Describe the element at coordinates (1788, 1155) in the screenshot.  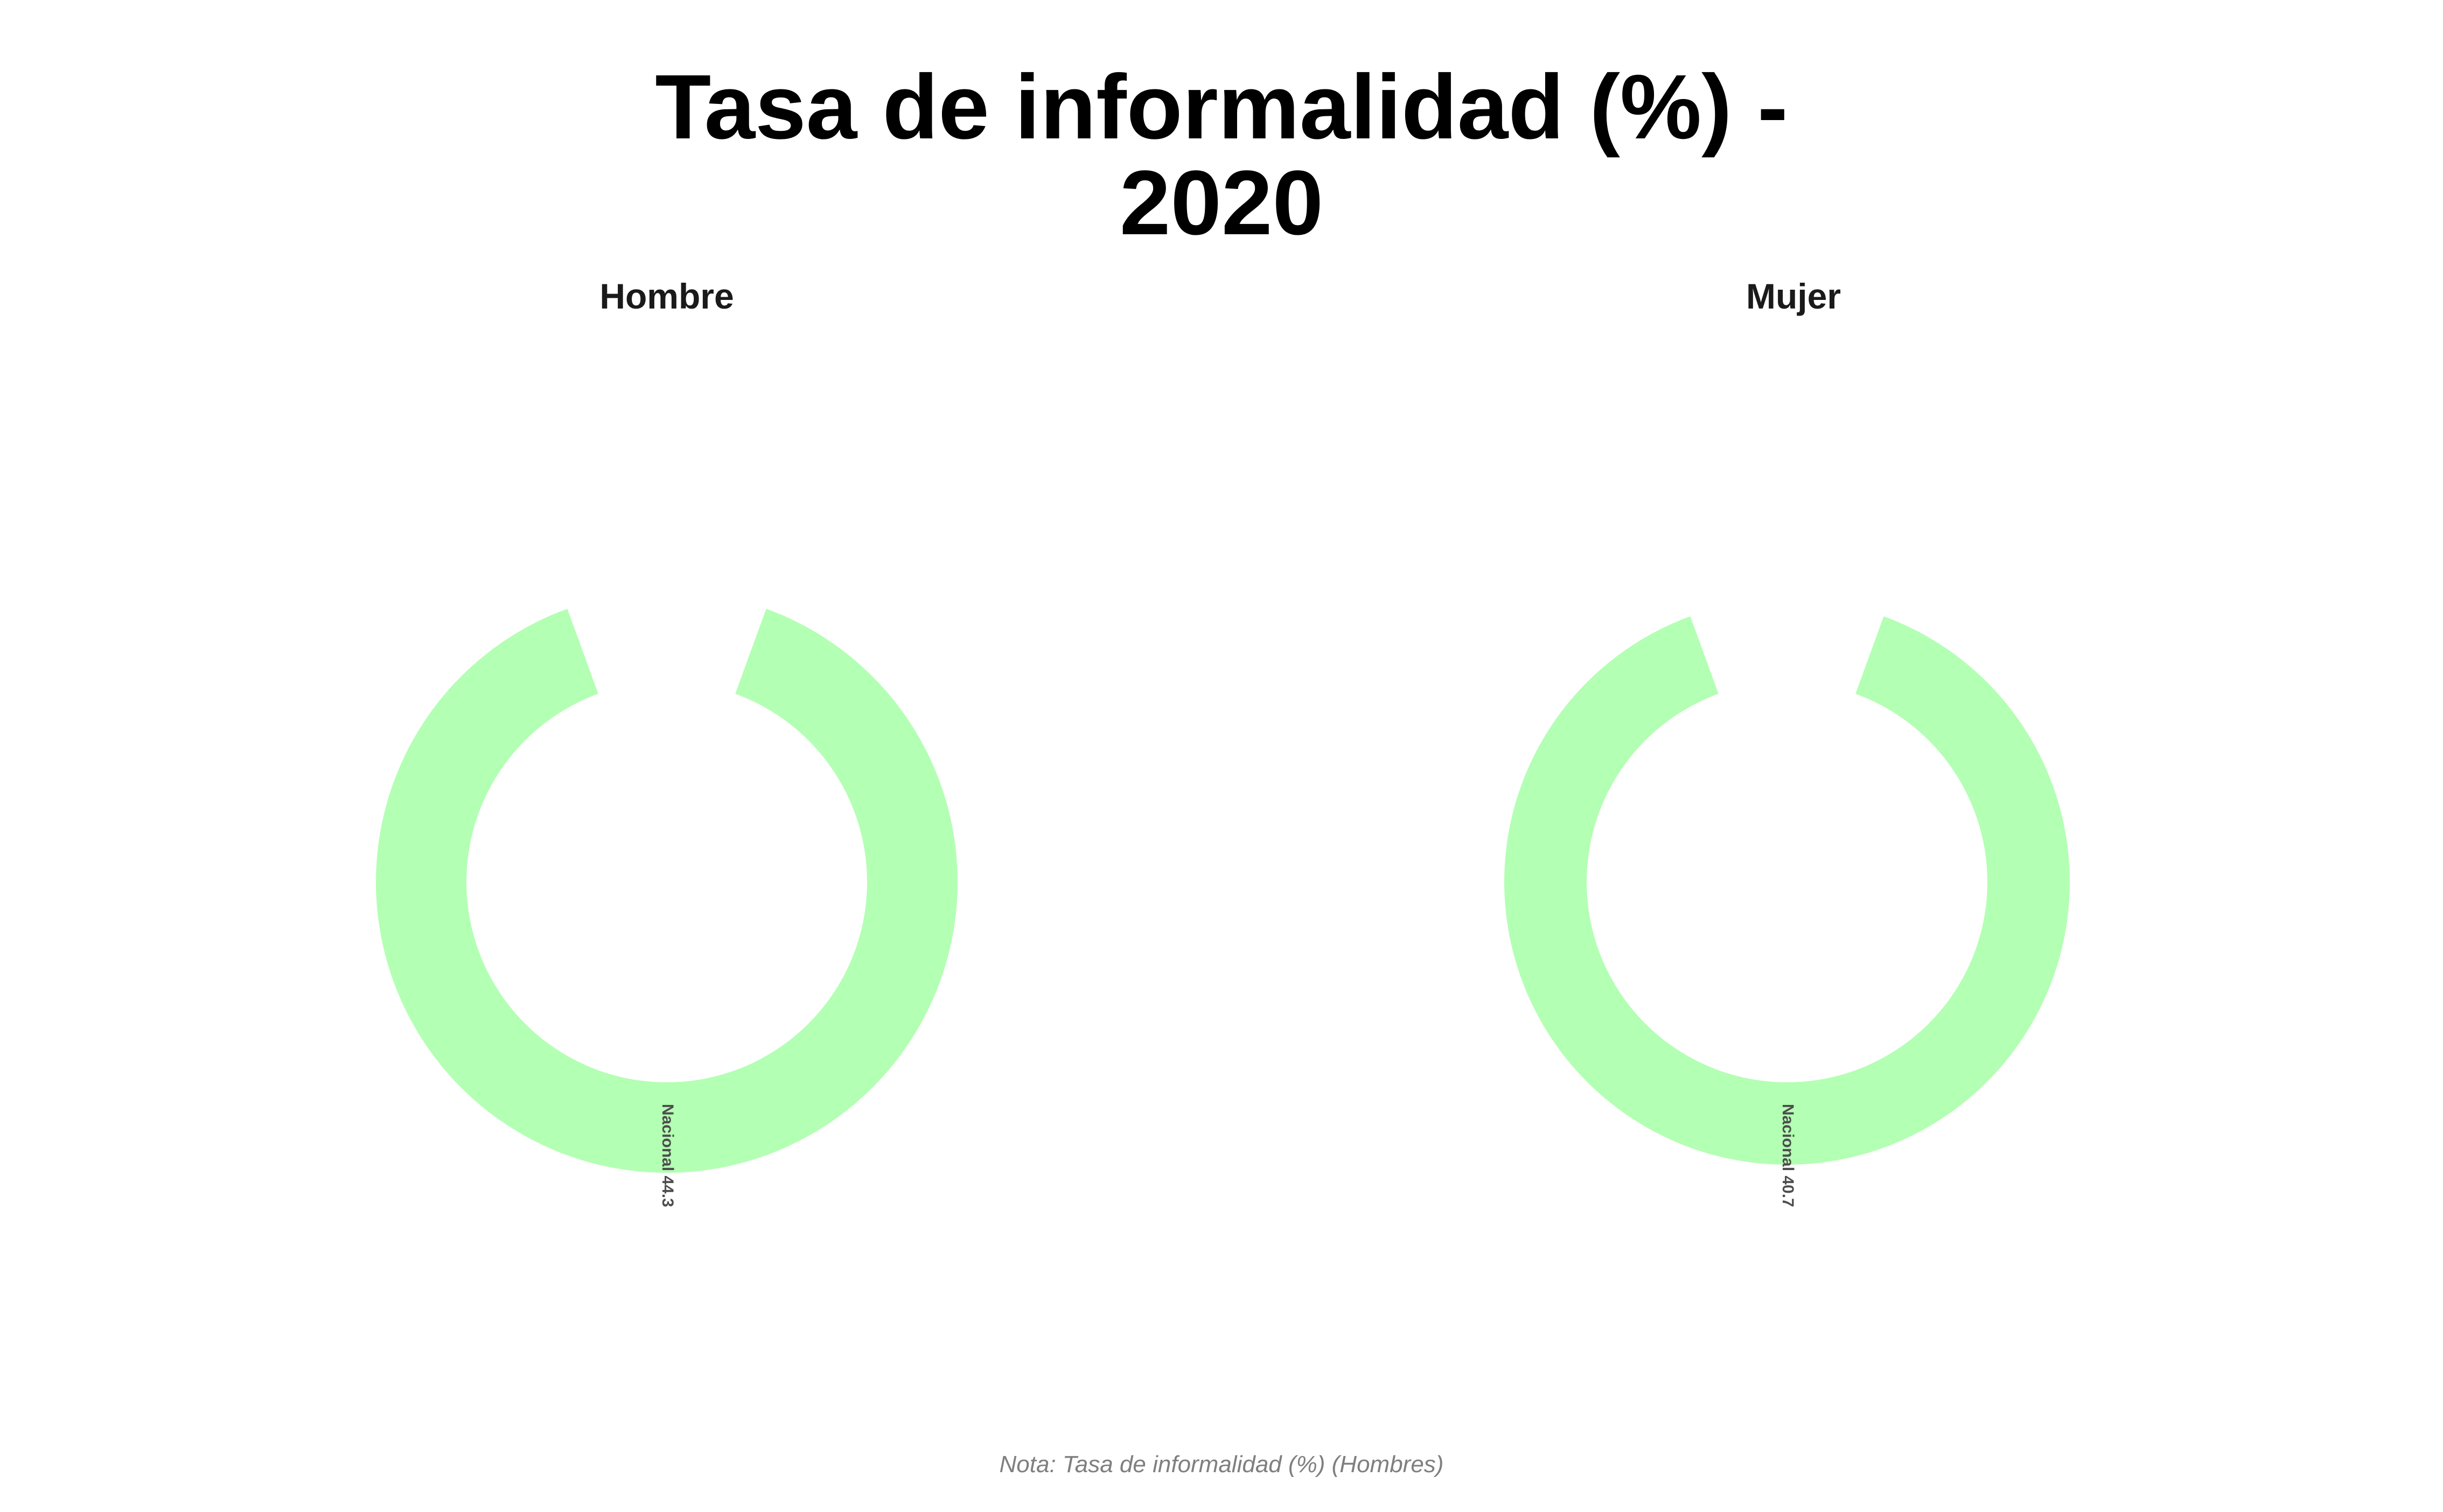
I see `data-label-mujer: Nacional 40.7` at that location.